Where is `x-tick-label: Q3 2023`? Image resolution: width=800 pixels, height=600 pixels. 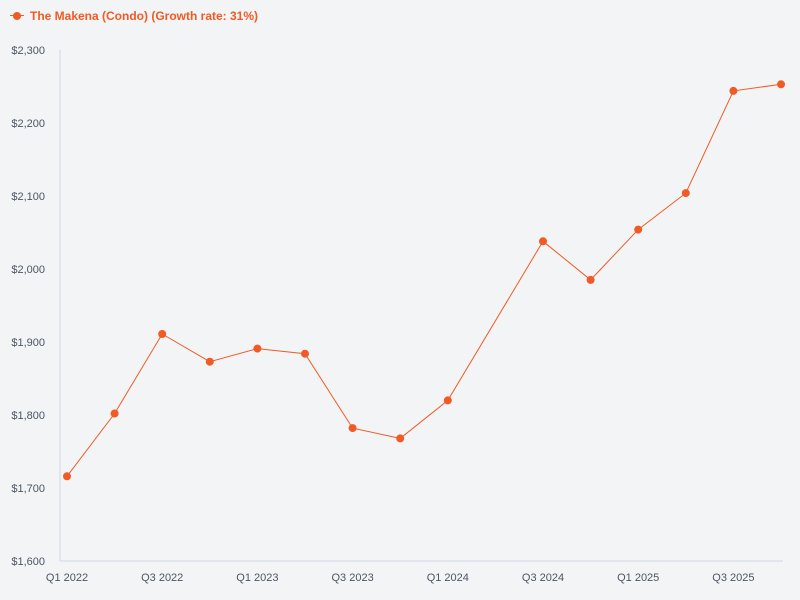 x-tick-label: Q3 2023 is located at coordinates (352, 578).